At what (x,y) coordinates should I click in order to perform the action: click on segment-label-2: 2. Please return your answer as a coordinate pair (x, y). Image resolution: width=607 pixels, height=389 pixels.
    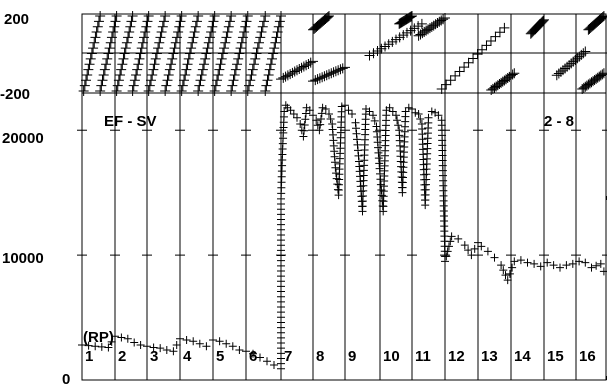
    Looking at the image, I should click on (122, 356).